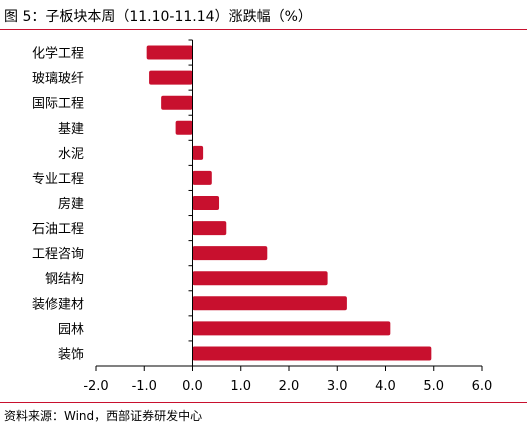 This screenshot has width=527, height=429. What do you see at coordinates (103, 416) in the screenshot?
I see `source-note: 资料来源：Wind，西部证券研发中心` at bounding box center [103, 416].